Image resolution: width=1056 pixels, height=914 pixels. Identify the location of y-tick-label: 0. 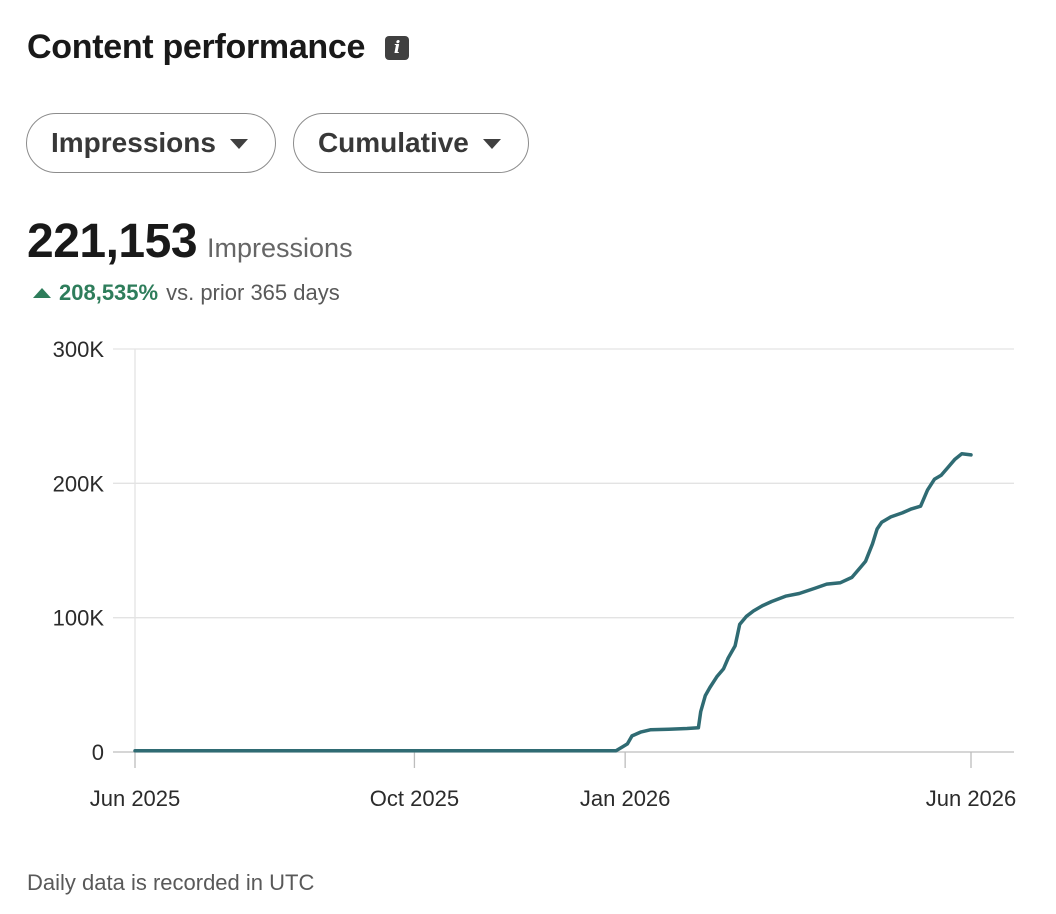
(98, 752).